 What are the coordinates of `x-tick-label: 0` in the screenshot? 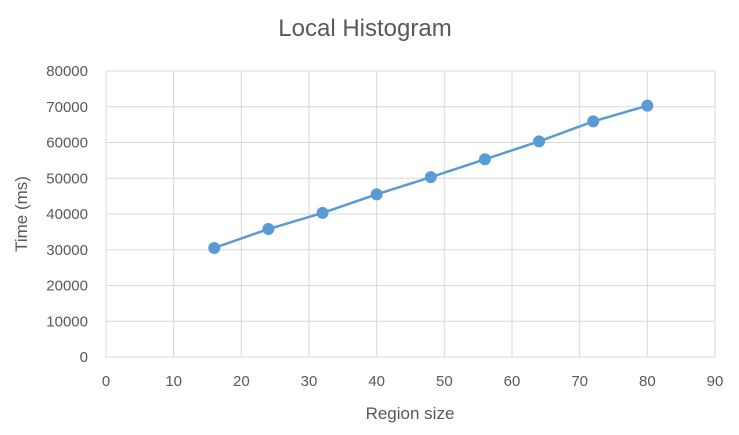 It's located at (106, 381).